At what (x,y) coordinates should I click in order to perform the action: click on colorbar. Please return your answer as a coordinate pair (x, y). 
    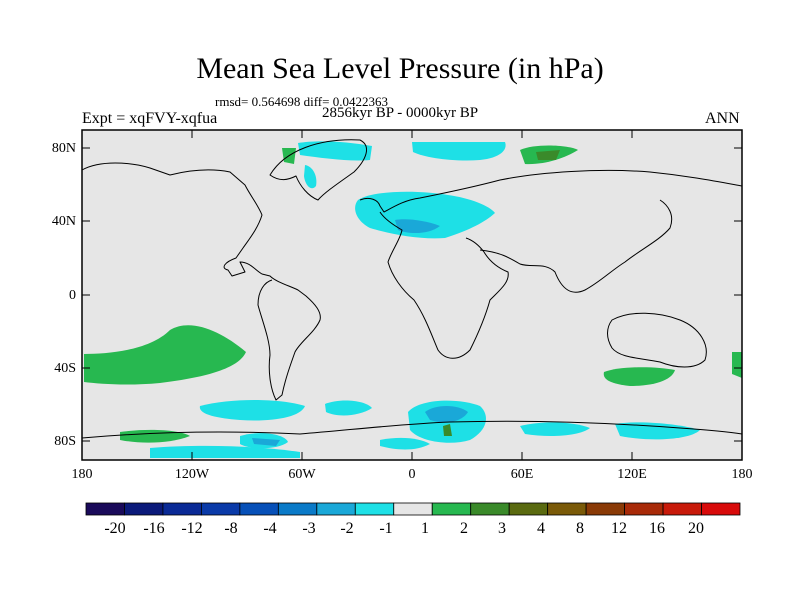
    Looking at the image, I should click on (413, 509).